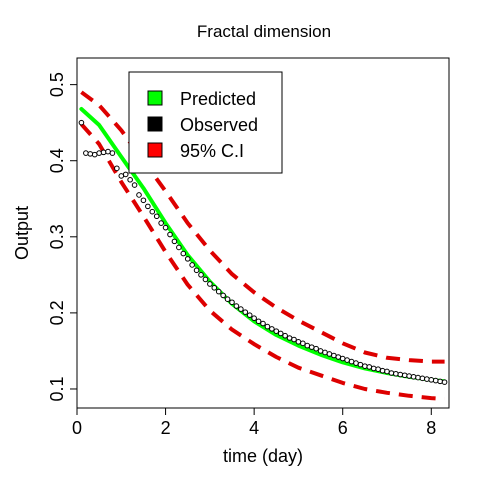  I want to click on y-tick-label: 0.2, so click(57, 312).